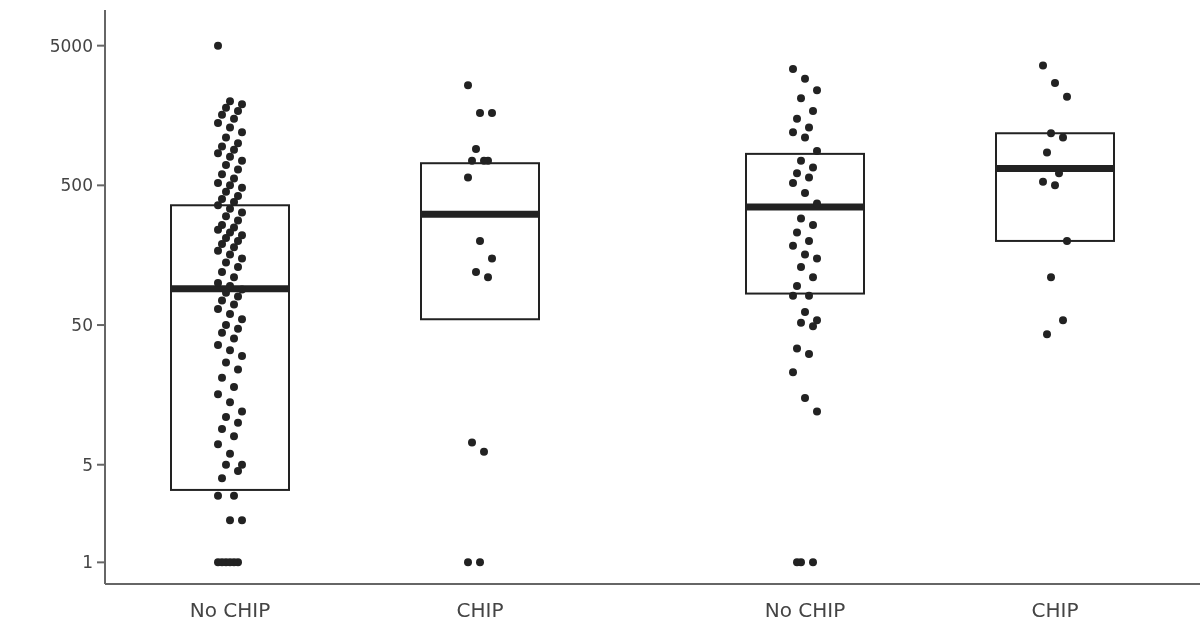  I want to click on y-tick-label: 50, so click(82, 324).